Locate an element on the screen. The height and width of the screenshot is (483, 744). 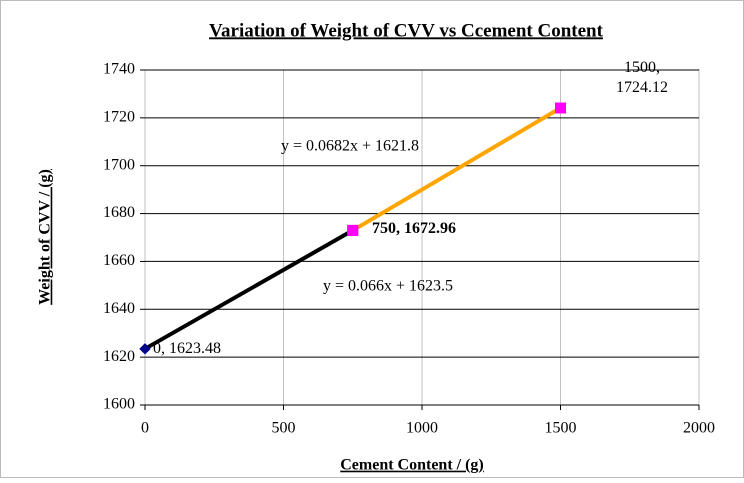
y-tick-label: 1640 is located at coordinates (119, 308).